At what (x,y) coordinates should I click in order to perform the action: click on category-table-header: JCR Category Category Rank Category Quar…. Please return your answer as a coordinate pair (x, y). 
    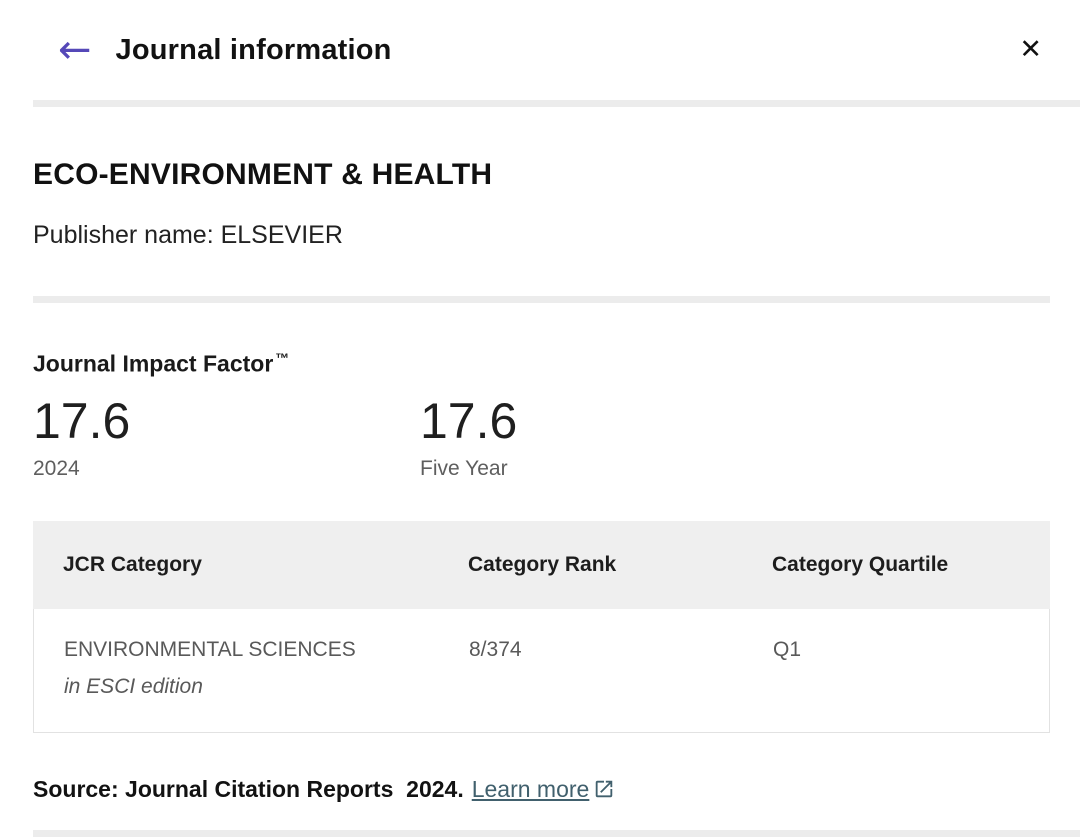
    Looking at the image, I should click on (541, 564).